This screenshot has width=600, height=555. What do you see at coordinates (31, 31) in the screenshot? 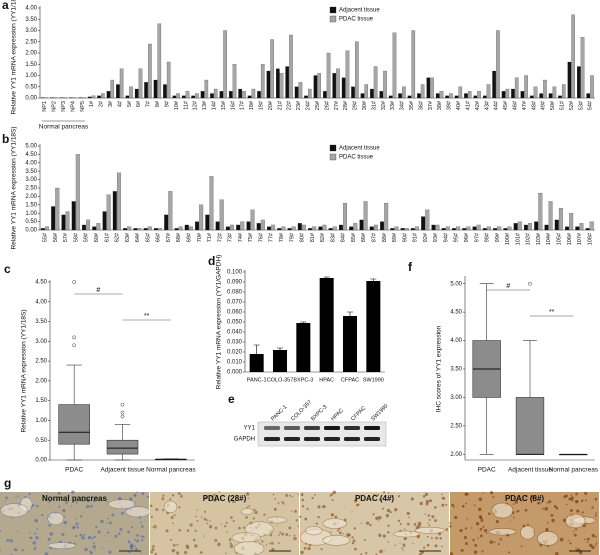
I see `y-tick-label: 3.00` at bounding box center [31, 31].